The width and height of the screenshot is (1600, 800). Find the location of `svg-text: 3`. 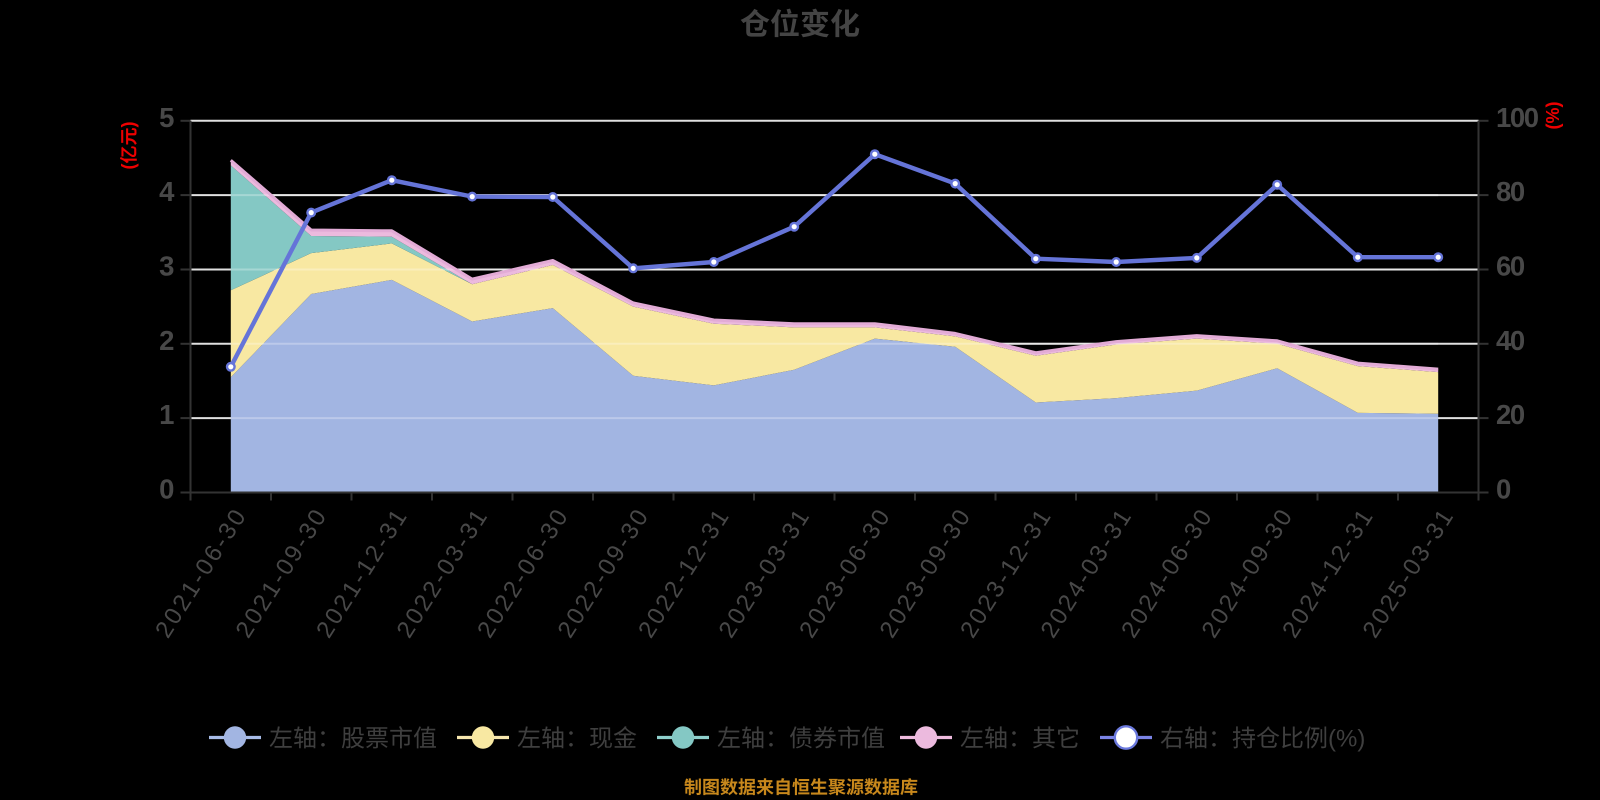

svg-text: 3 is located at coordinates (166, 266).